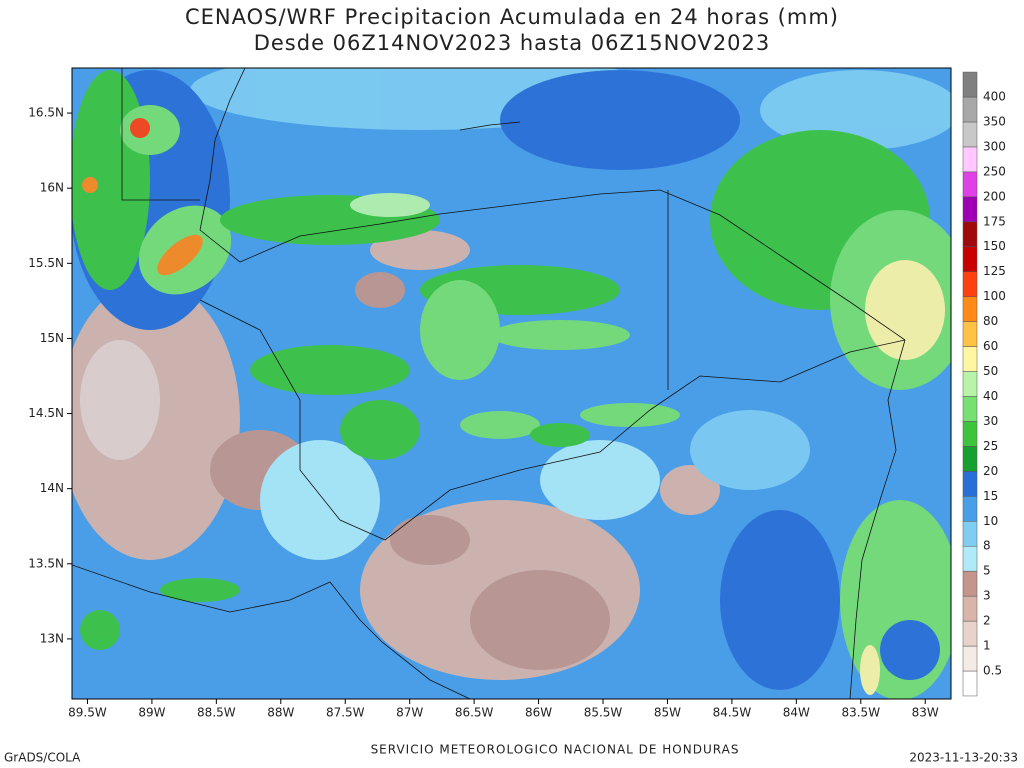 Image resolution: width=1024 pixels, height=768 pixels. I want to click on x-tick-label: 87W, so click(409, 713).